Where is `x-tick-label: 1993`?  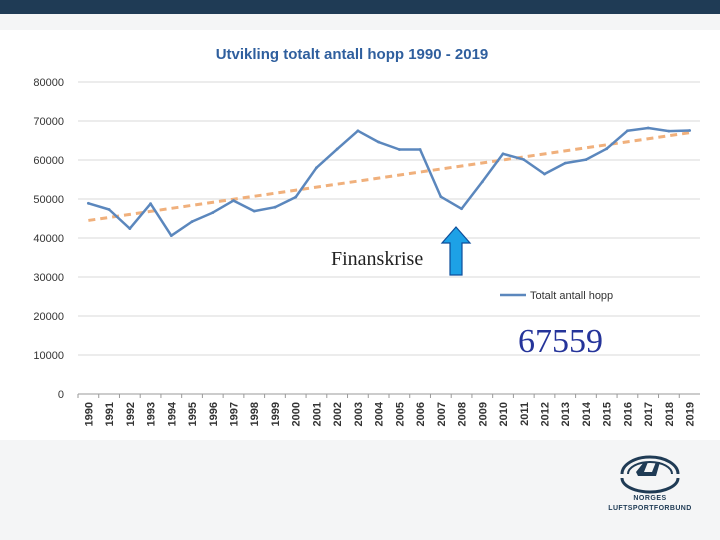 x-tick-label: 1993 is located at coordinates (152, 414).